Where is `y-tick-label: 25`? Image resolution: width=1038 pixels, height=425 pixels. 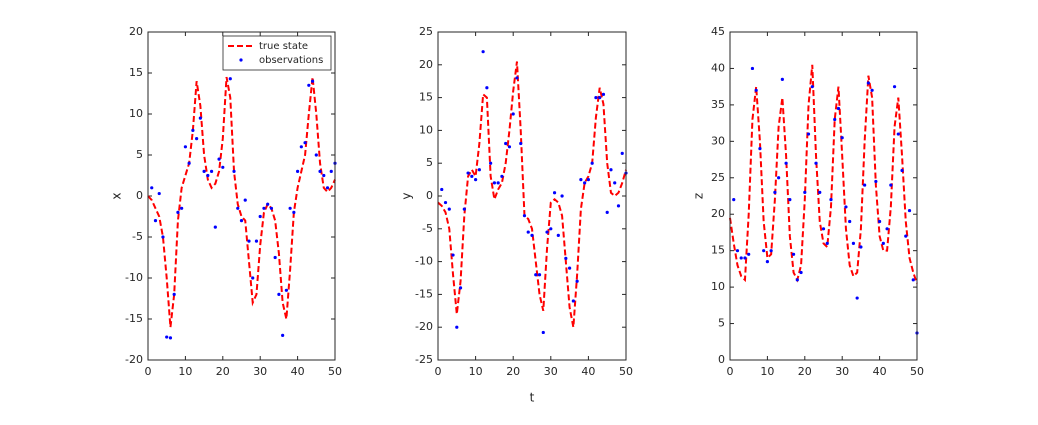
y-tick-label: 25 is located at coordinates (426, 31).